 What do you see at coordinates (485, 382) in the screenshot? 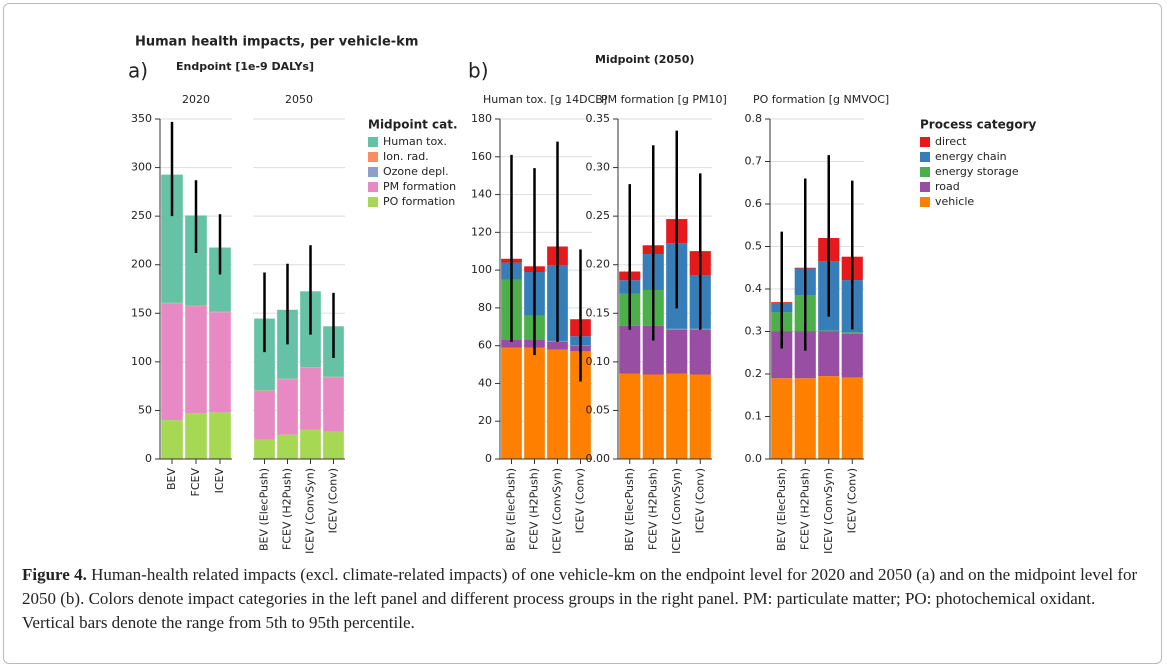
I see `y-tick-label: 40` at bounding box center [485, 382].